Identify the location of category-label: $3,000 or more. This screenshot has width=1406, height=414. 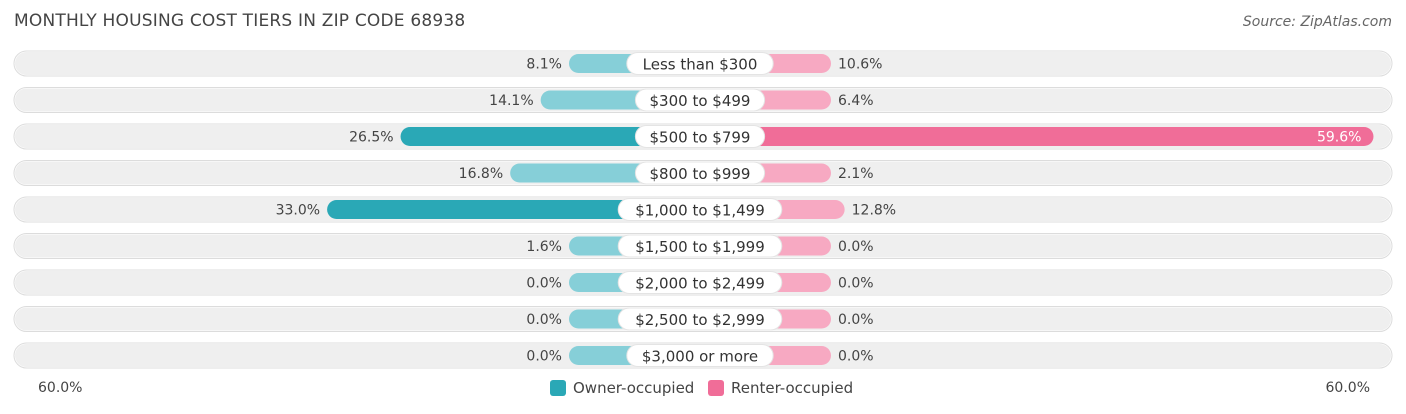
(700, 357).